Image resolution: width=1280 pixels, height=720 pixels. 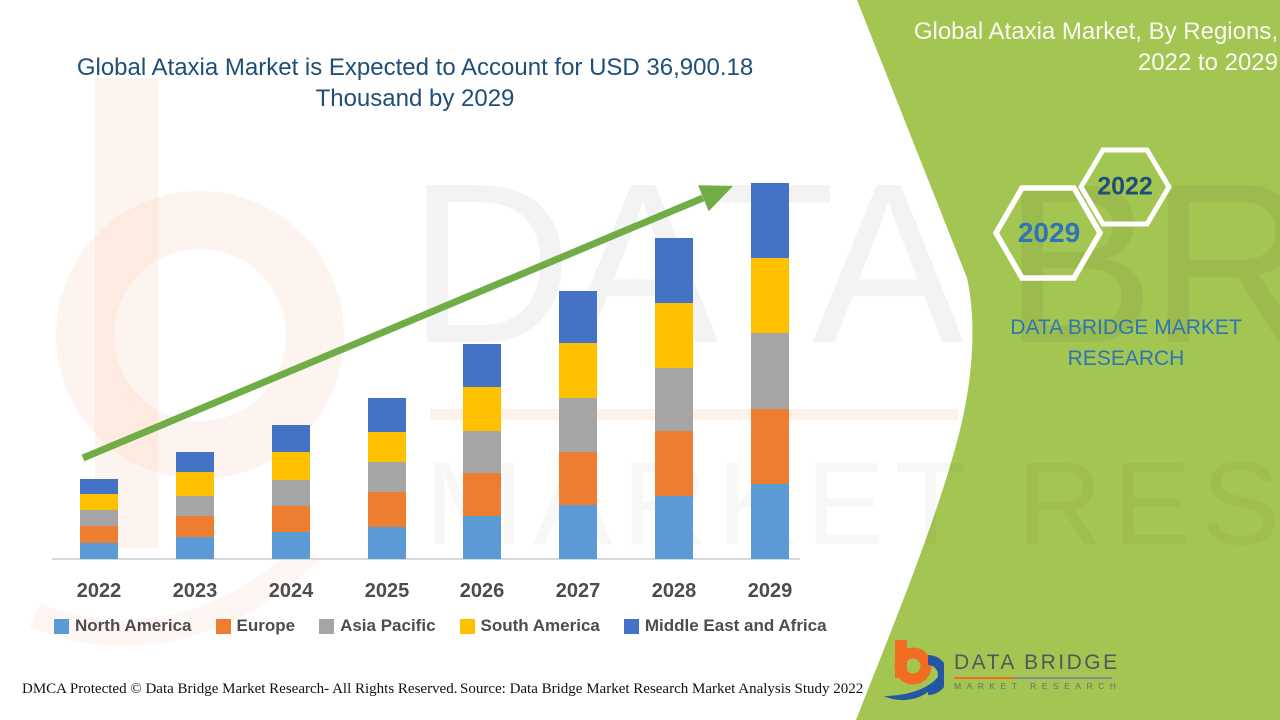 I want to click on x-axis-line, so click(x=426, y=559).